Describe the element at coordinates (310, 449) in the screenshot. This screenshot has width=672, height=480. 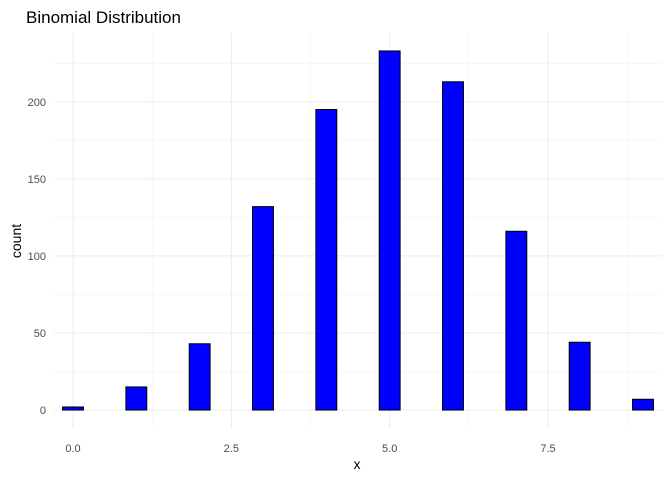
I see `x-tick-labels: 0.0 2.5 5.0 7.5` at that location.